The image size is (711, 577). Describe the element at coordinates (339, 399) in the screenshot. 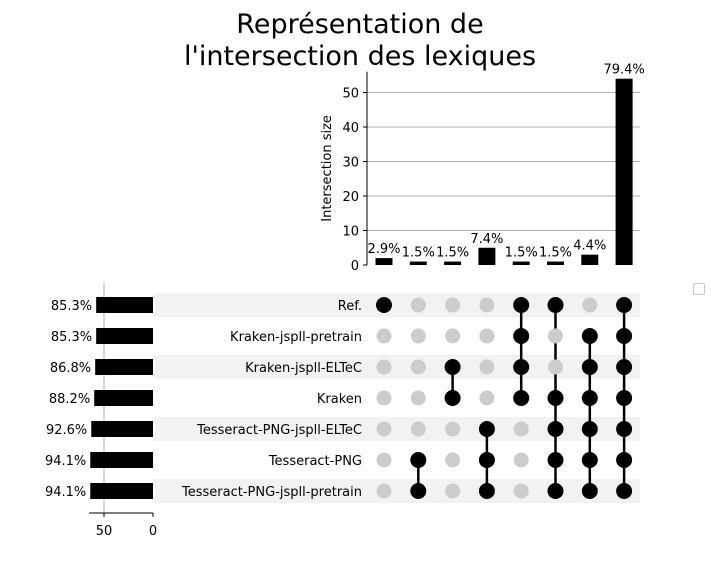

I see `set-name-label: Kraken` at that location.